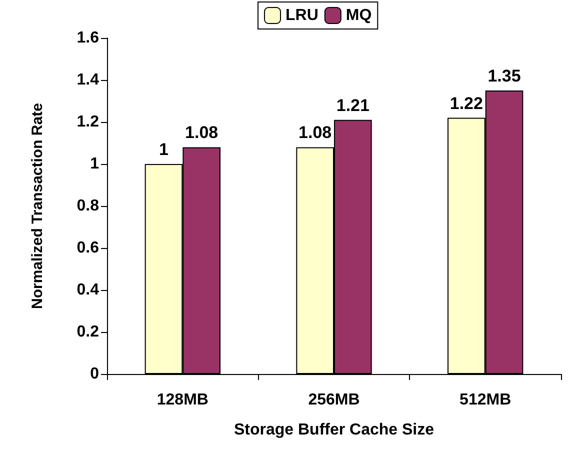 This screenshot has width=581, height=460. I want to click on x-tick-label: 256MB, so click(334, 400).